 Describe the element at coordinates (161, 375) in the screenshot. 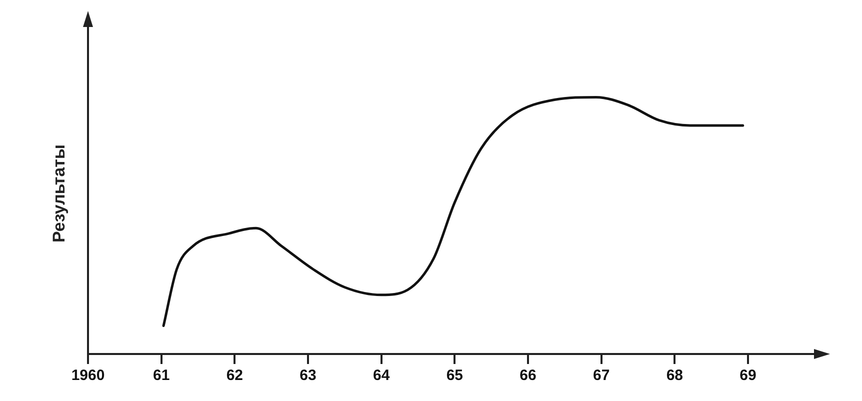

I see `x-tick-label: 61` at that location.